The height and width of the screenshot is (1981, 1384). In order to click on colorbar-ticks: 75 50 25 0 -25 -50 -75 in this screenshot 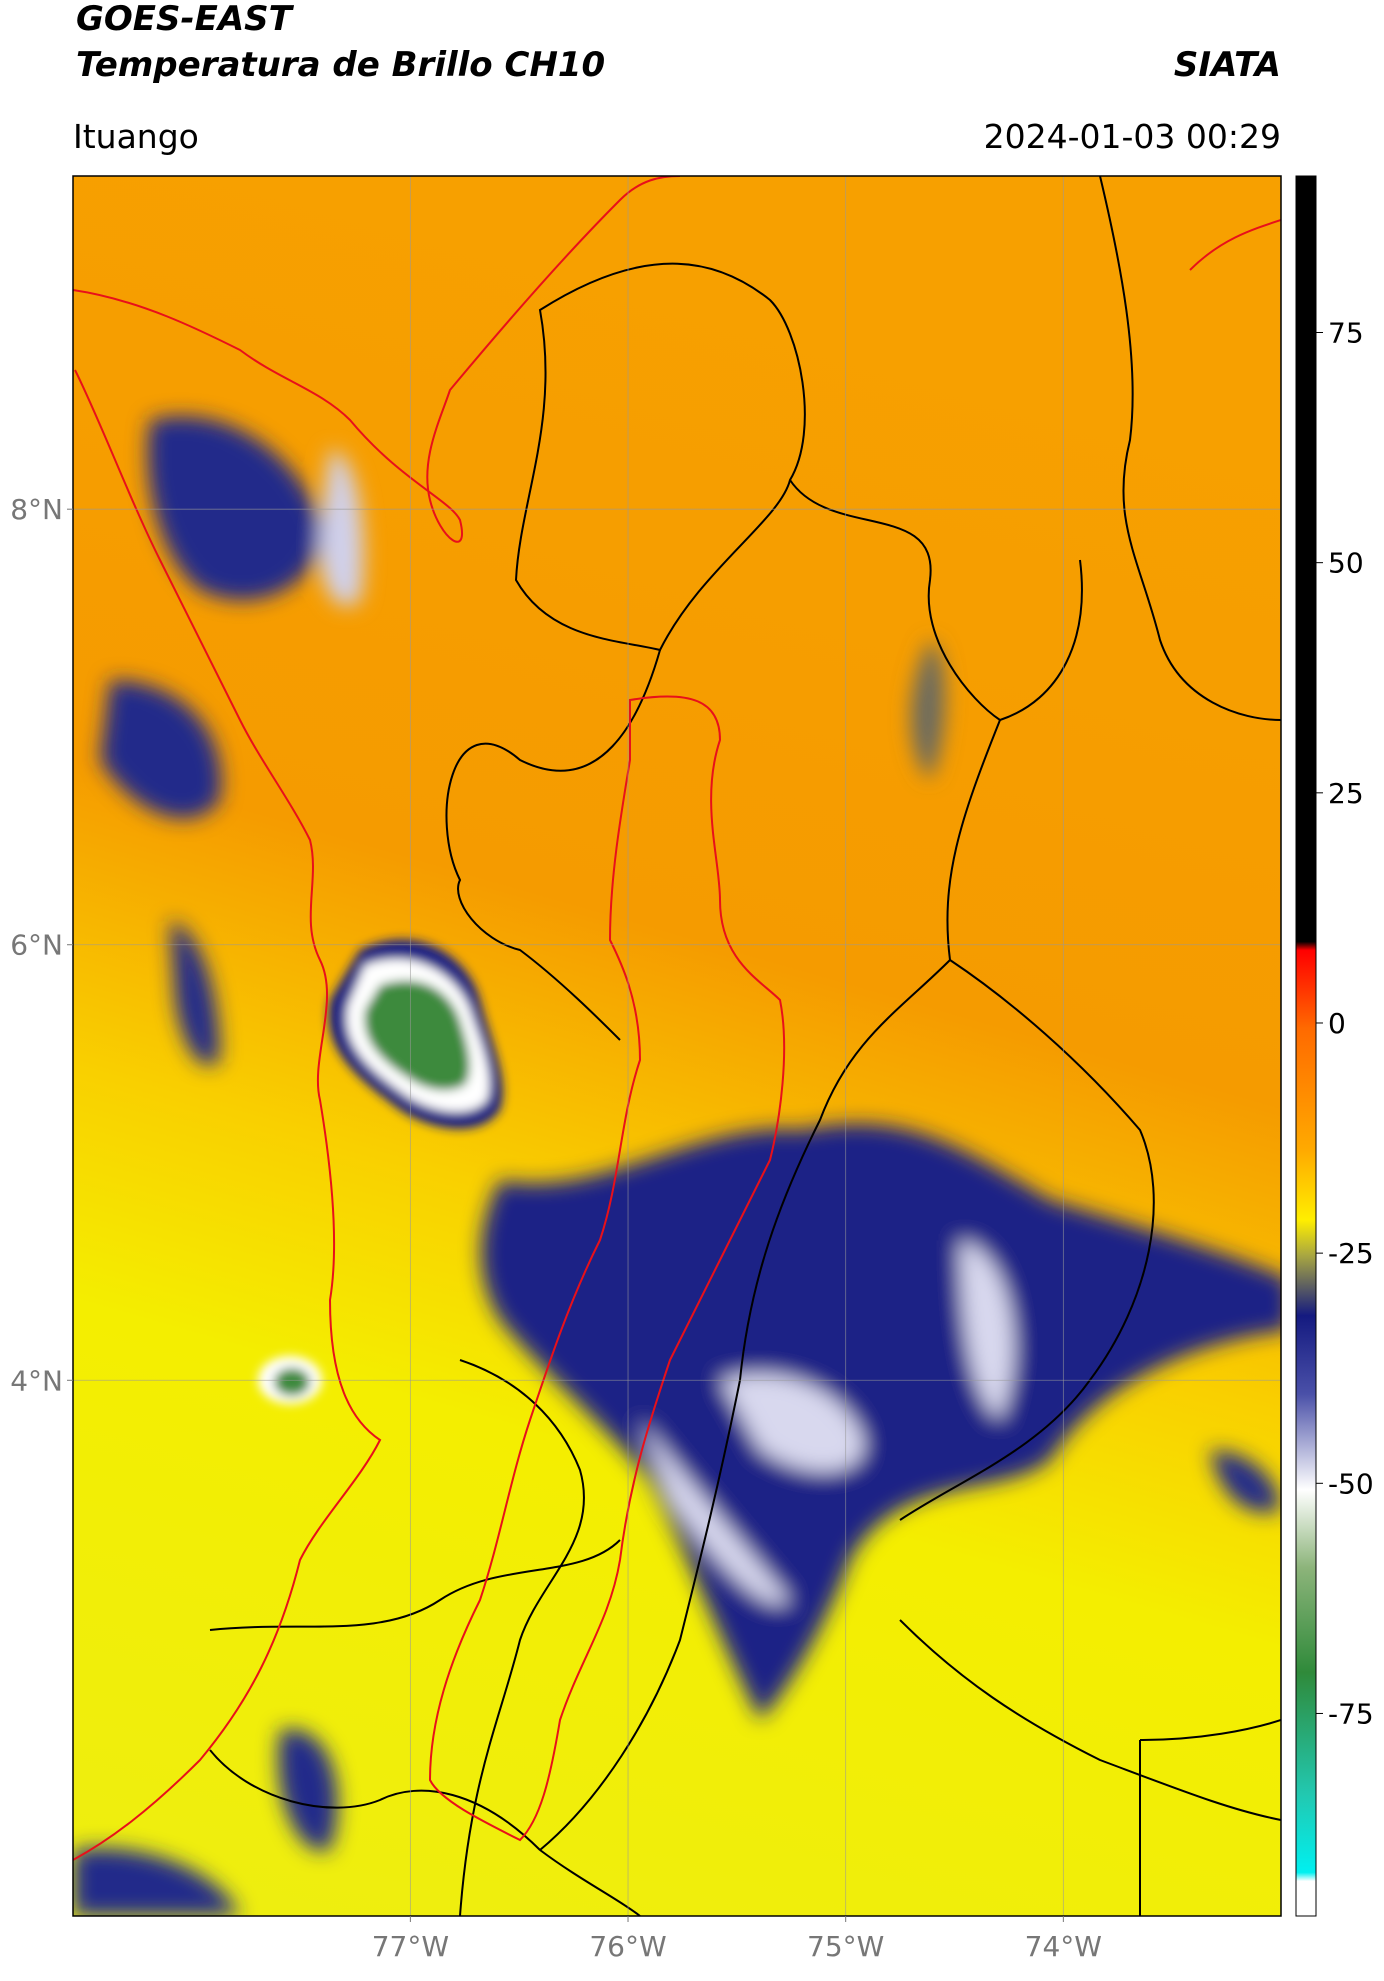, I will do `click(1345, 1023)`.